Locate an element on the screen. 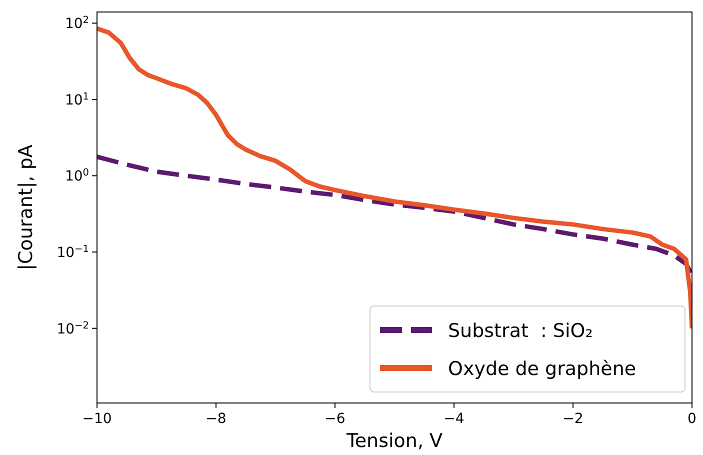 The image size is (703, 455). y-tick-label: 10$^{0}$ is located at coordinates (76, 176).